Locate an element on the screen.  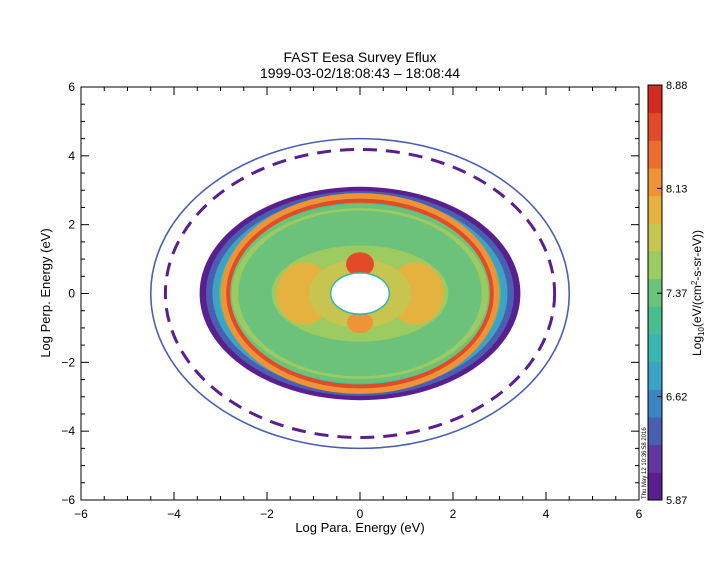
colorbar-frame is located at coordinates (655, 292).